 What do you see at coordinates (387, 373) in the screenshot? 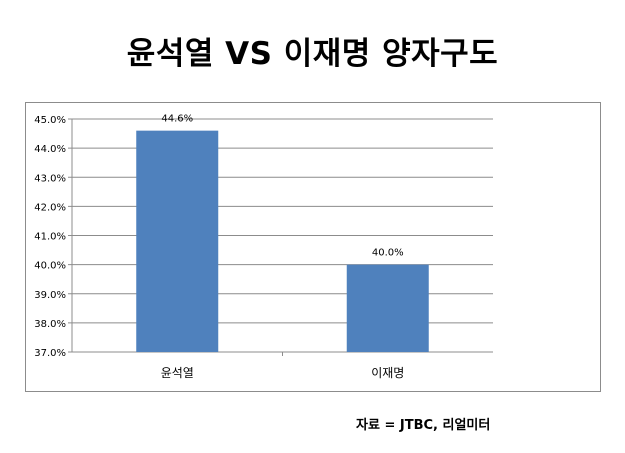
I see `x-category-label: 이재명` at bounding box center [387, 373].